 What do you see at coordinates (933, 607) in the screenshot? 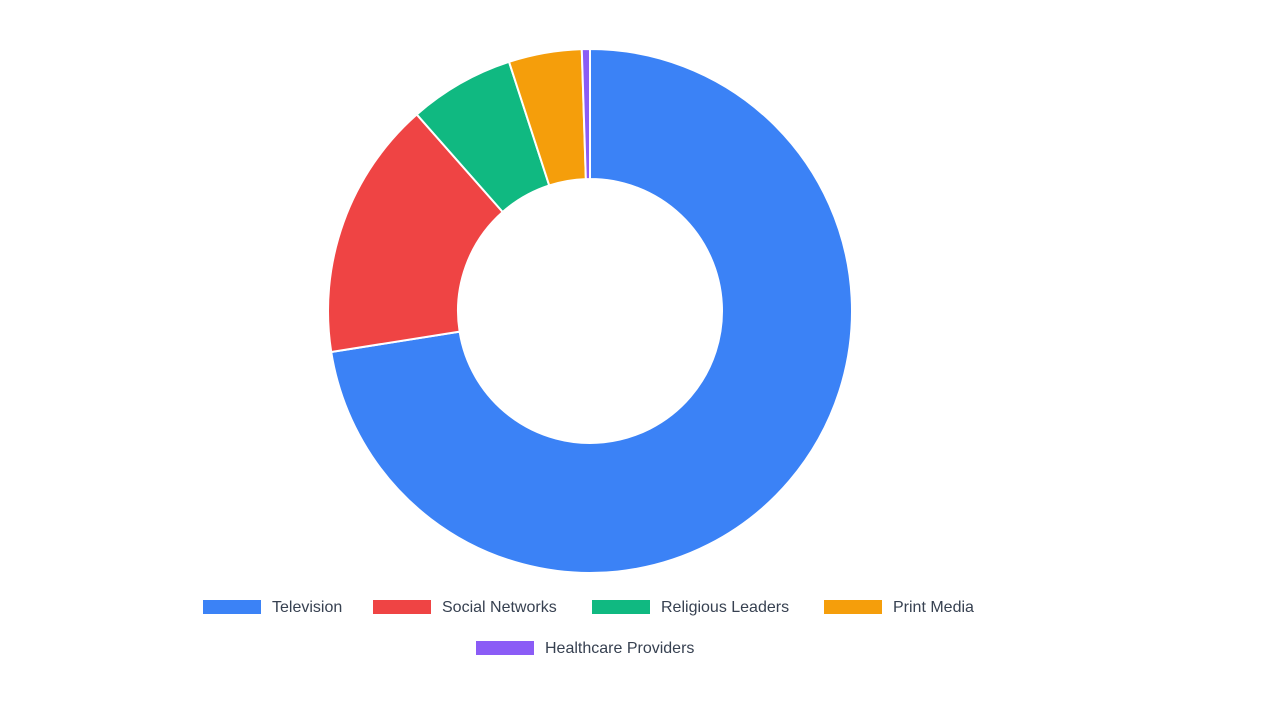
I see `legend-label-print-media: Print Media` at bounding box center [933, 607].